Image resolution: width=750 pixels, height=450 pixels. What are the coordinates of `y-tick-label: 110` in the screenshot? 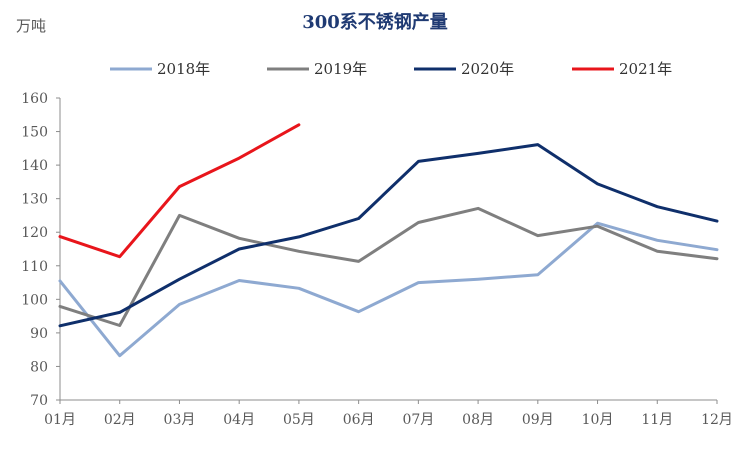 It's located at (34, 267).